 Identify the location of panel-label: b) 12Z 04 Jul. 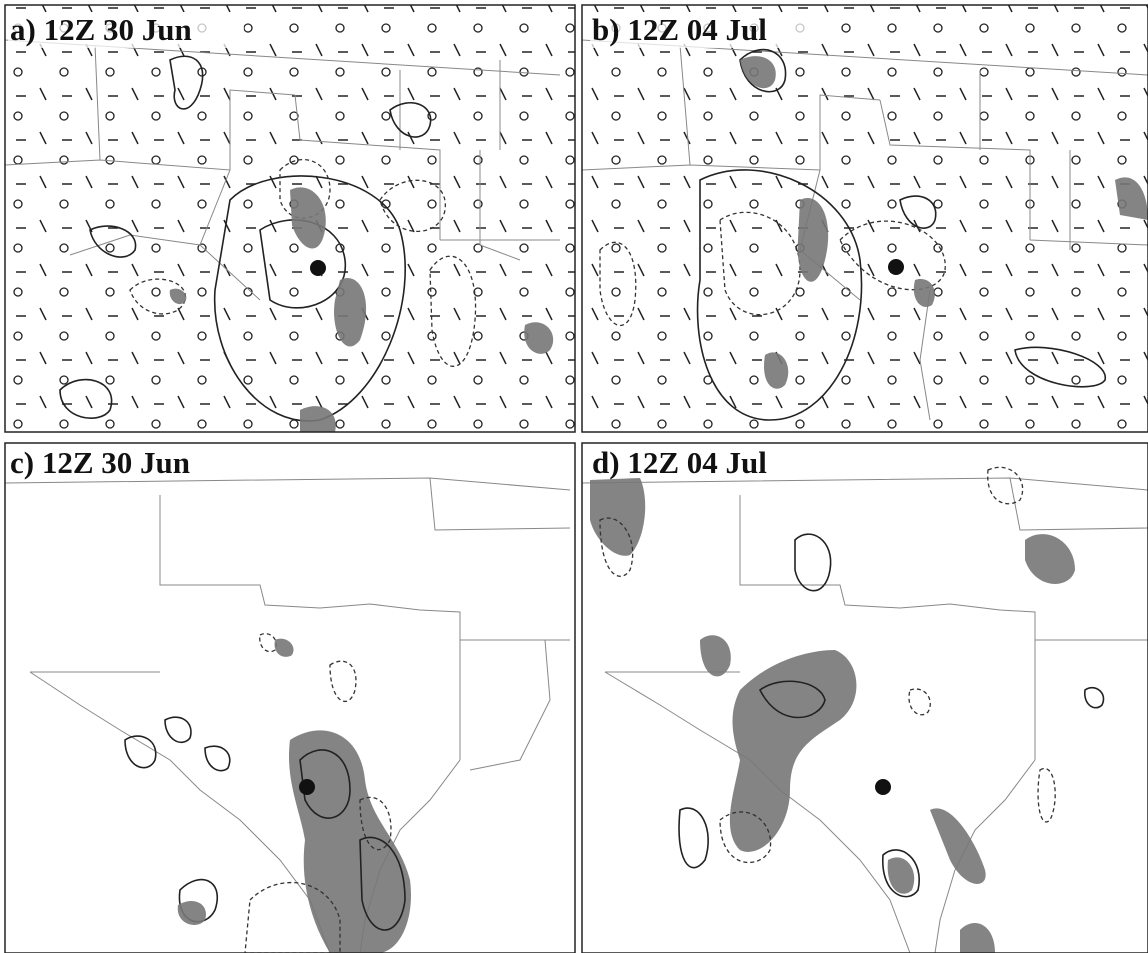
(679, 29).